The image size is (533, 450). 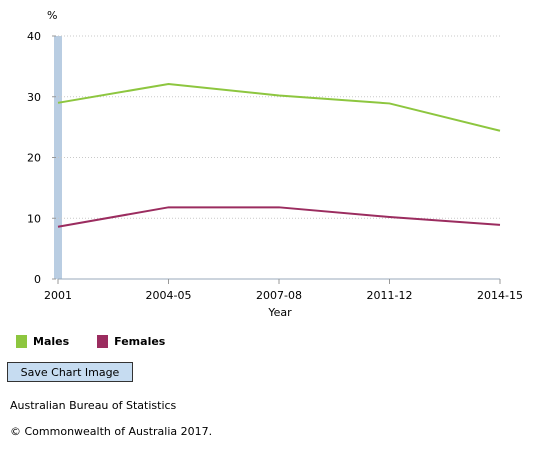 What do you see at coordinates (52, 15) in the screenshot?
I see `y-axis-title: %` at bounding box center [52, 15].